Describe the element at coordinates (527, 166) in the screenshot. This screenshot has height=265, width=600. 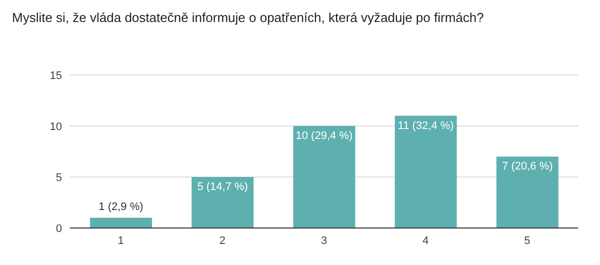
I see `data-label: 7 (20,6 %)` at that location.